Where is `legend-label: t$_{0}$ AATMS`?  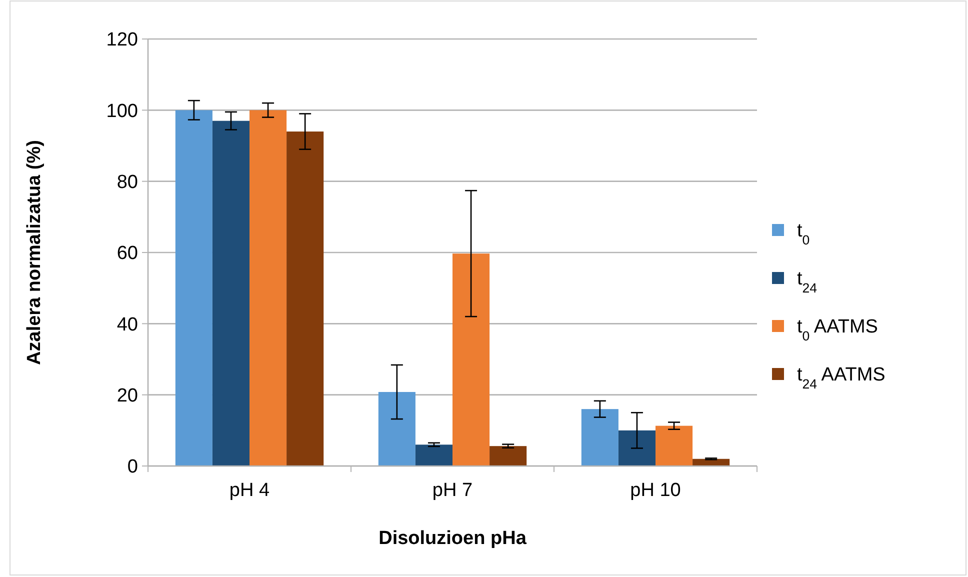
legend-label: t$_{0}$ AATMS is located at coordinates (837, 330).